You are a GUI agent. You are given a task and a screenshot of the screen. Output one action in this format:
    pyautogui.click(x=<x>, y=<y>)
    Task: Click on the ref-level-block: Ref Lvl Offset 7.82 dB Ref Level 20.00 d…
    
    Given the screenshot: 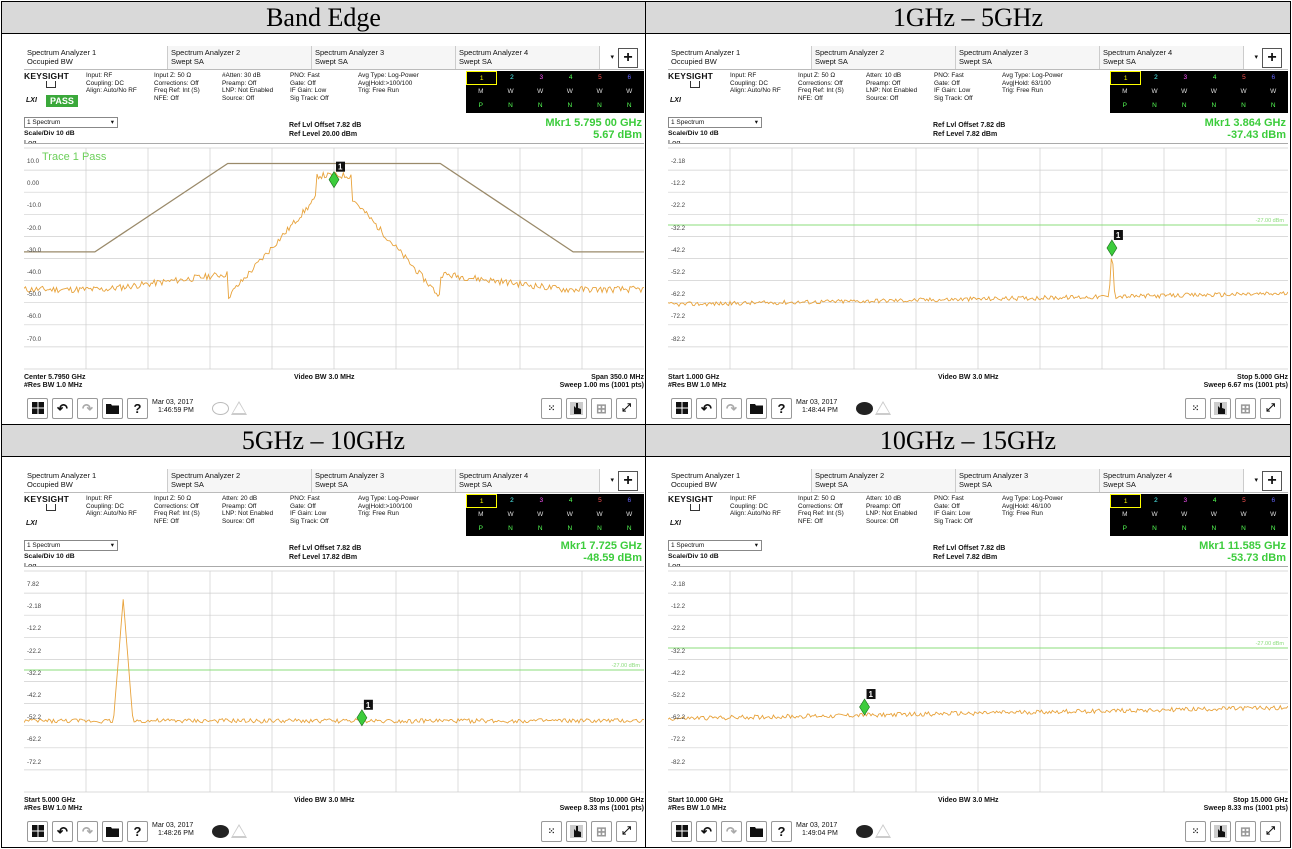 What is the action you would take?
    pyautogui.click(x=325, y=130)
    